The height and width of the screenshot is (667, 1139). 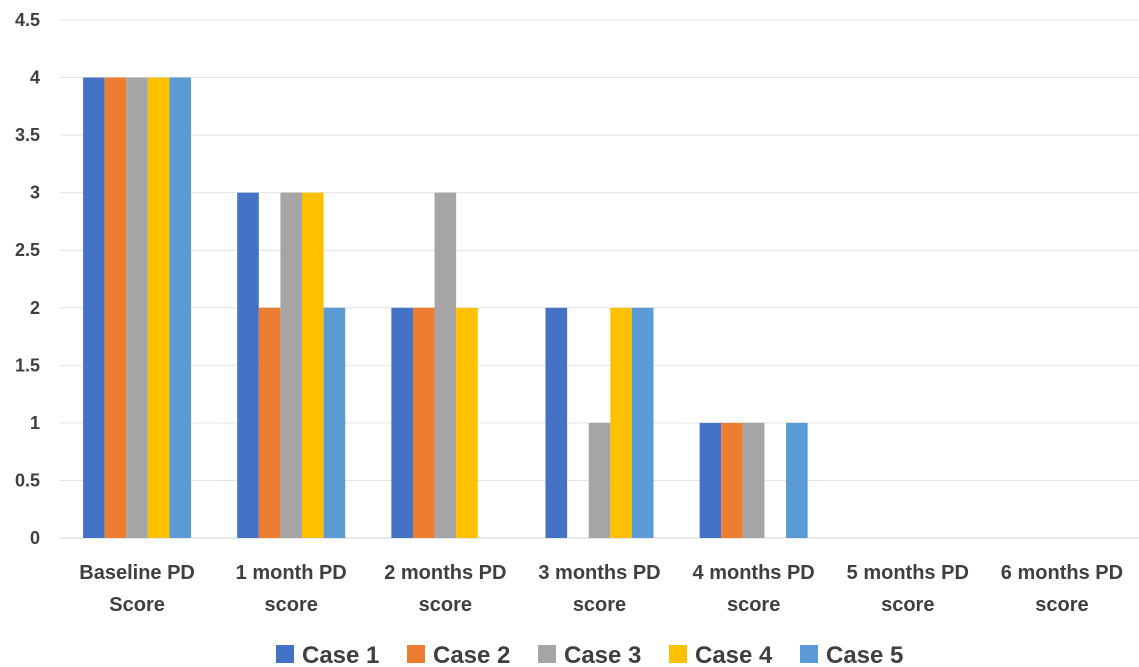 What do you see at coordinates (599, 573) in the screenshot?
I see `x-tick-label: 3 months PD` at bounding box center [599, 573].